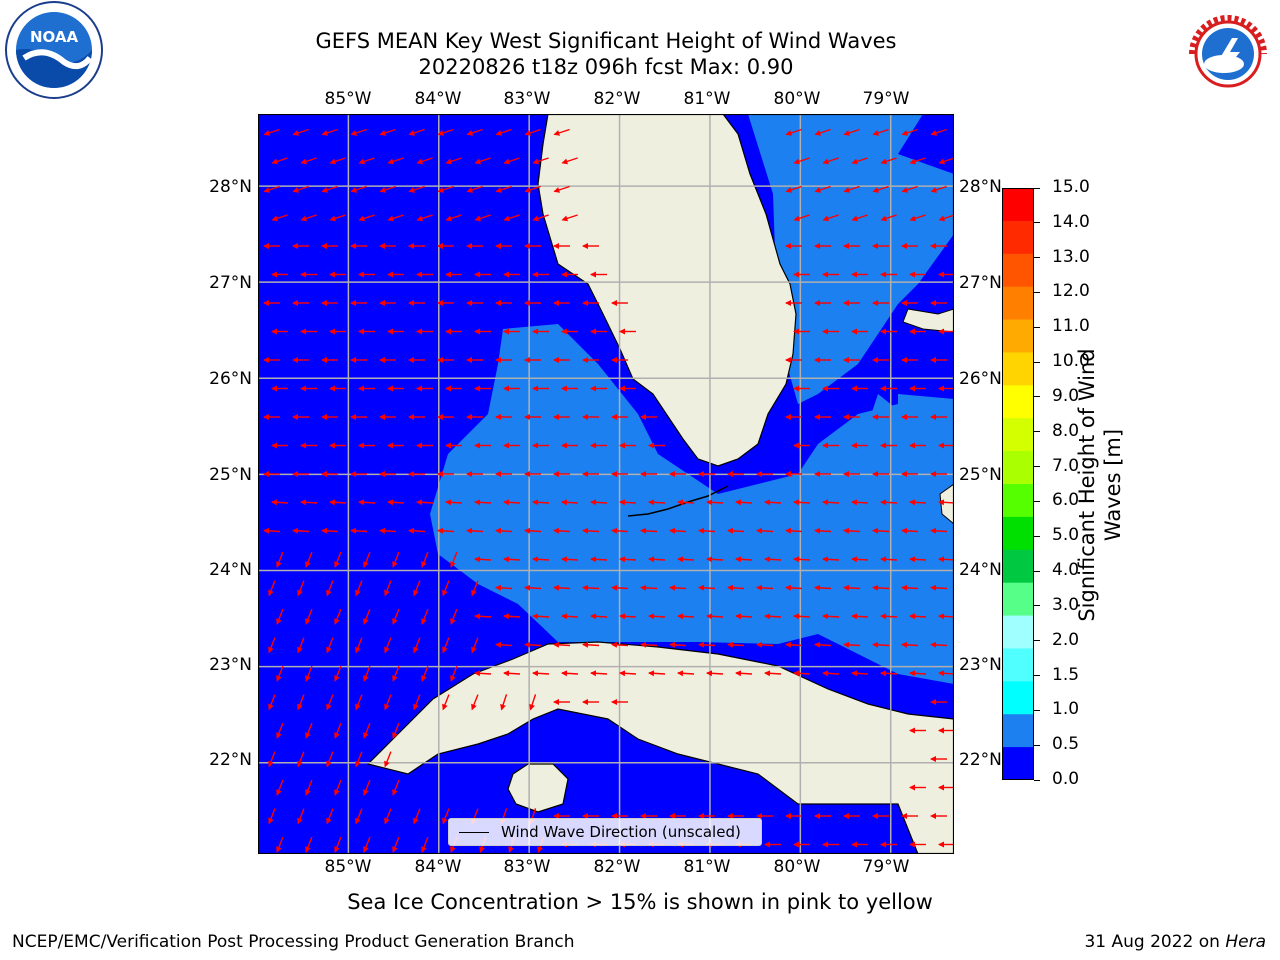 This screenshot has width=1280, height=960. Describe the element at coordinates (980, 379) in the screenshot. I see `lat-tick-right: 26°N` at that location.